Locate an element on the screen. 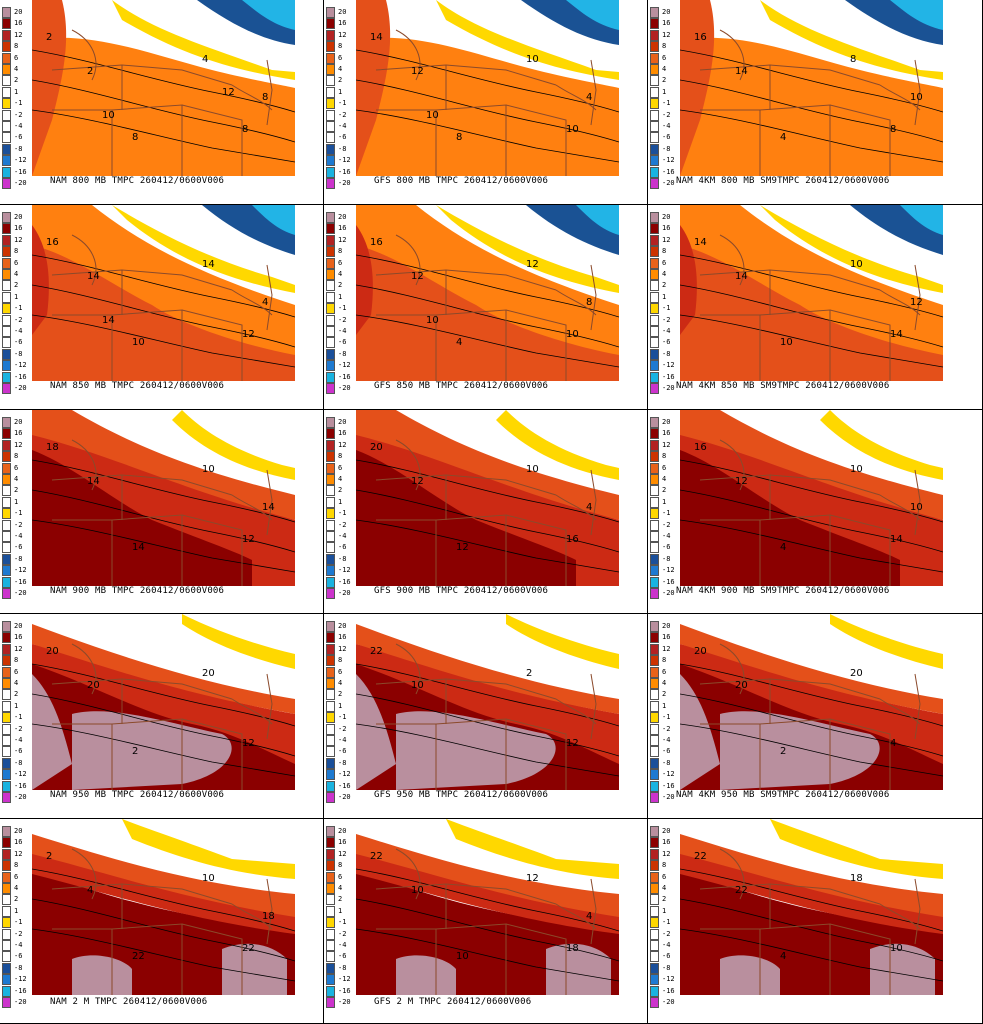 The height and width of the screenshot is (1024, 983). isotherm-label: 12 is located at coordinates (916, 302).